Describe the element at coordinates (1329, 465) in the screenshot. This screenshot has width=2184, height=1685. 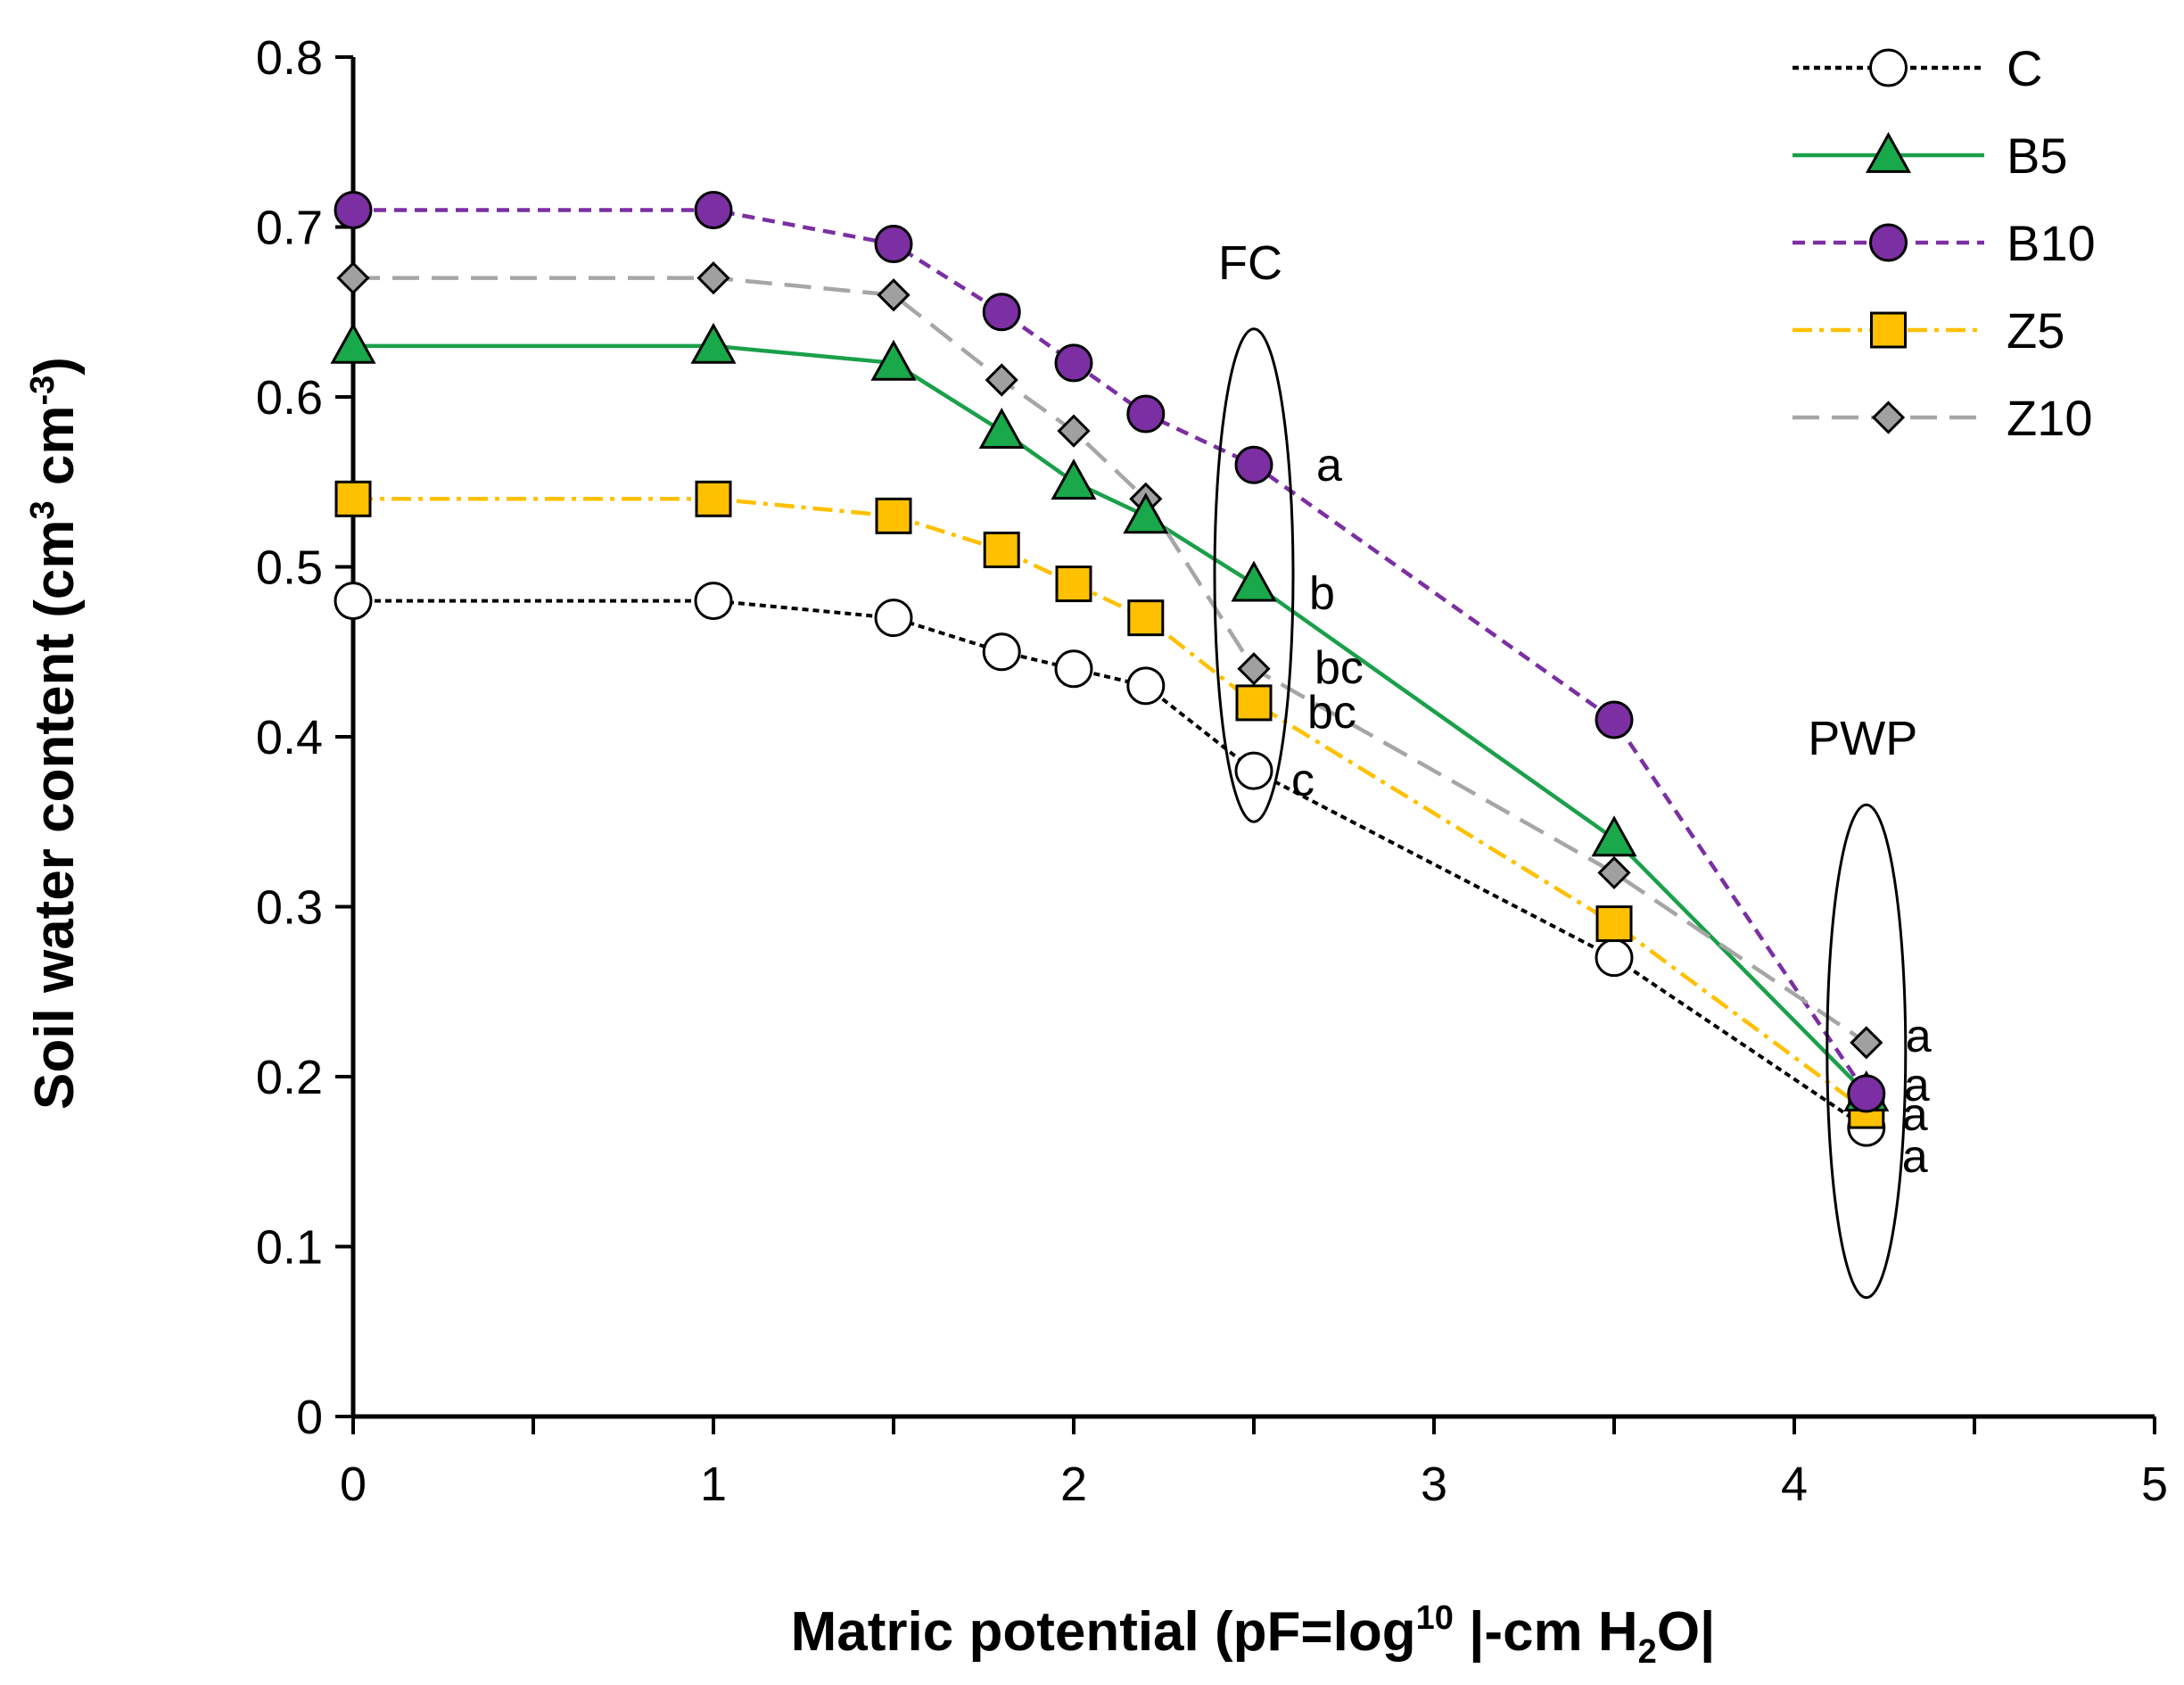
I see `fc-sig-b10: a` at that location.